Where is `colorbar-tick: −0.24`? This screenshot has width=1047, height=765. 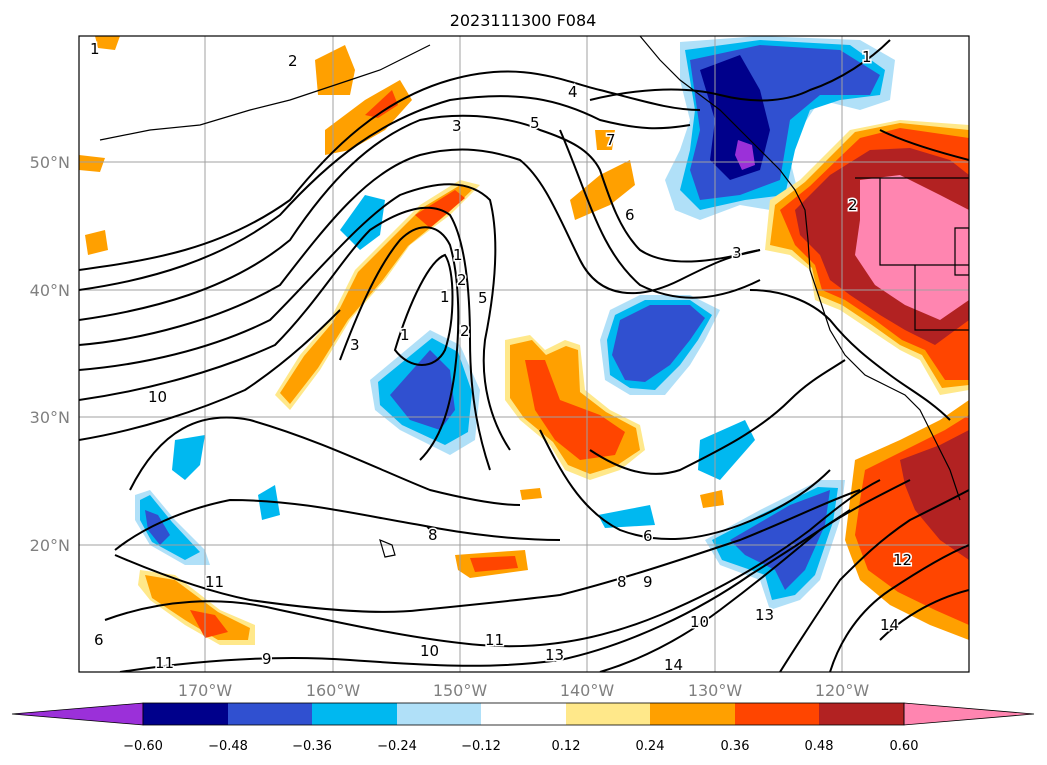
colorbar-tick: −0.24 is located at coordinates (397, 746).